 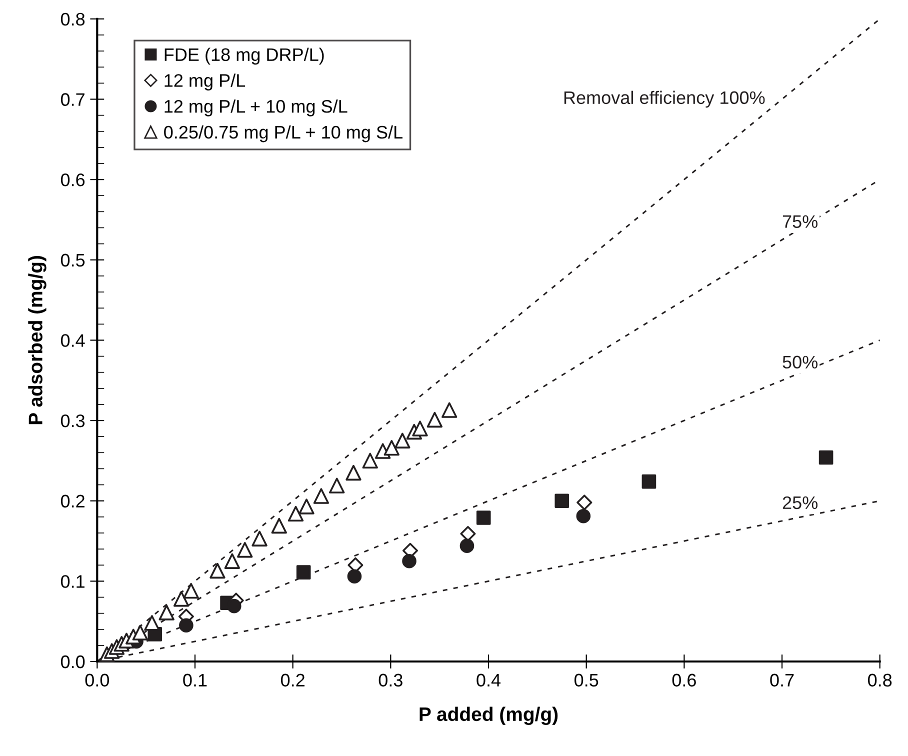 I want to click on x-tick-label: 0.7, so click(x=782, y=680).